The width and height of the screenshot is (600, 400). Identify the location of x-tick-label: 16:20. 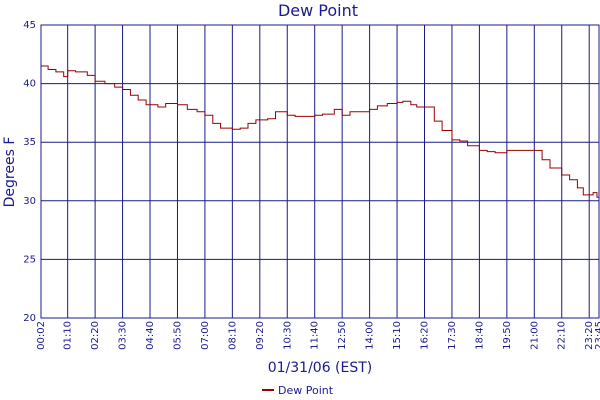
(425, 335).